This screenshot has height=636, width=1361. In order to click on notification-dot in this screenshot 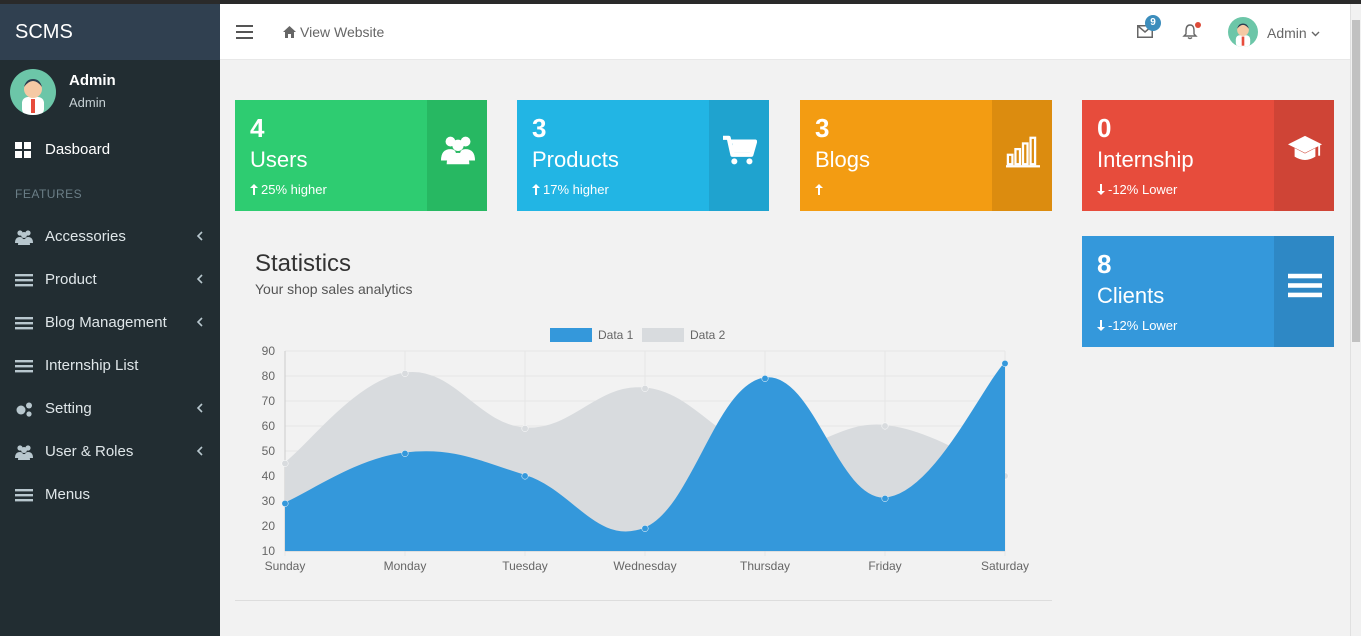, I will do `click(1198, 25)`.